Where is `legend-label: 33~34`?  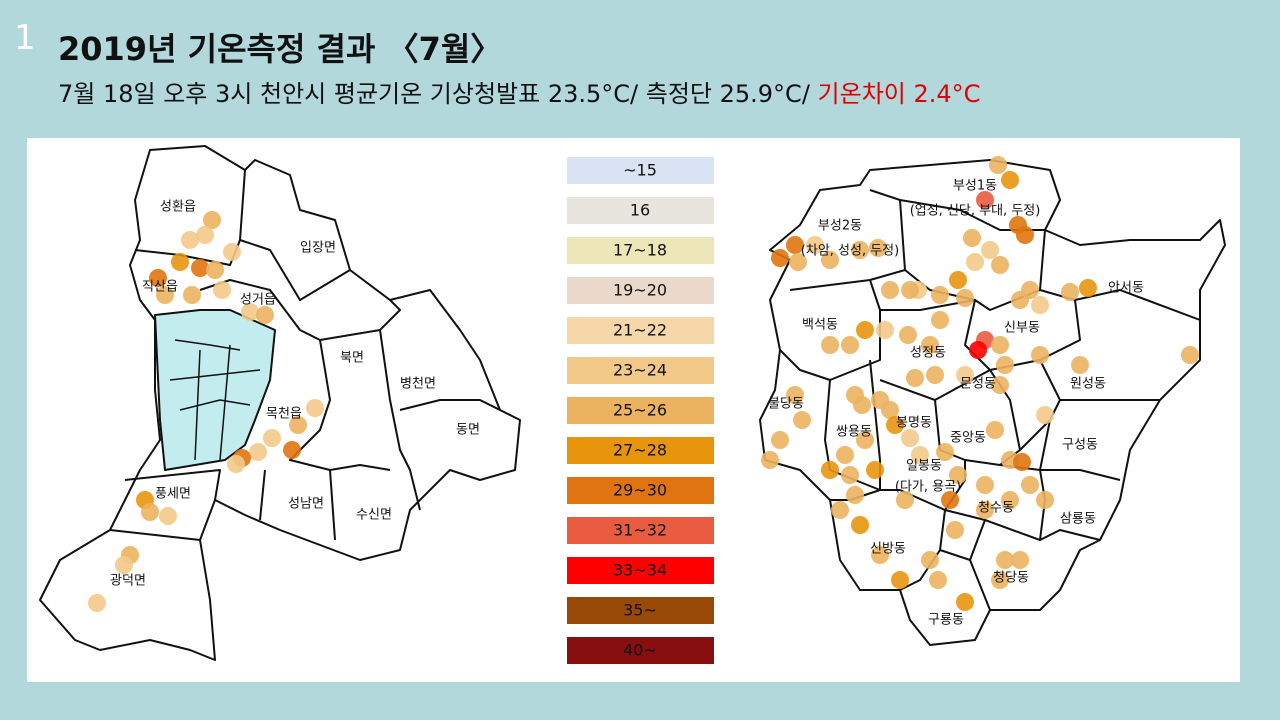
legend-label: 33~34 is located at coordinates (640, 570).